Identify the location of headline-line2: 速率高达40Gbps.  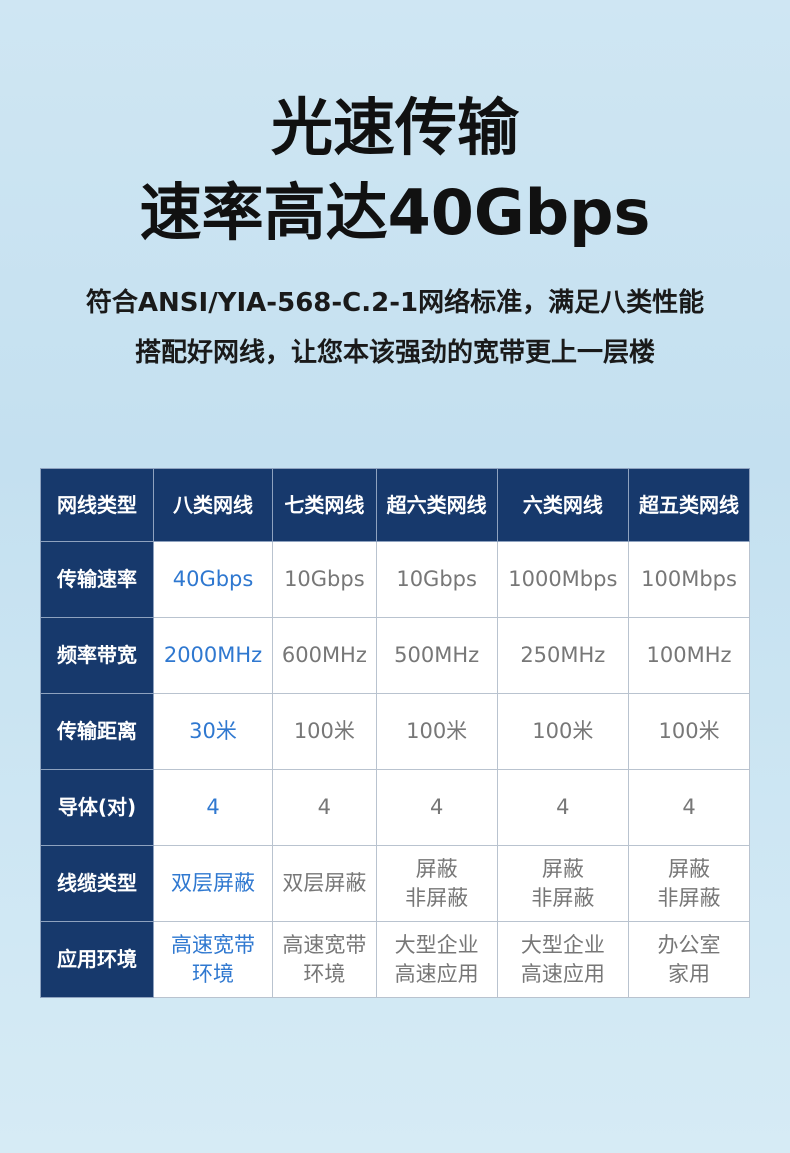
(395, 212).